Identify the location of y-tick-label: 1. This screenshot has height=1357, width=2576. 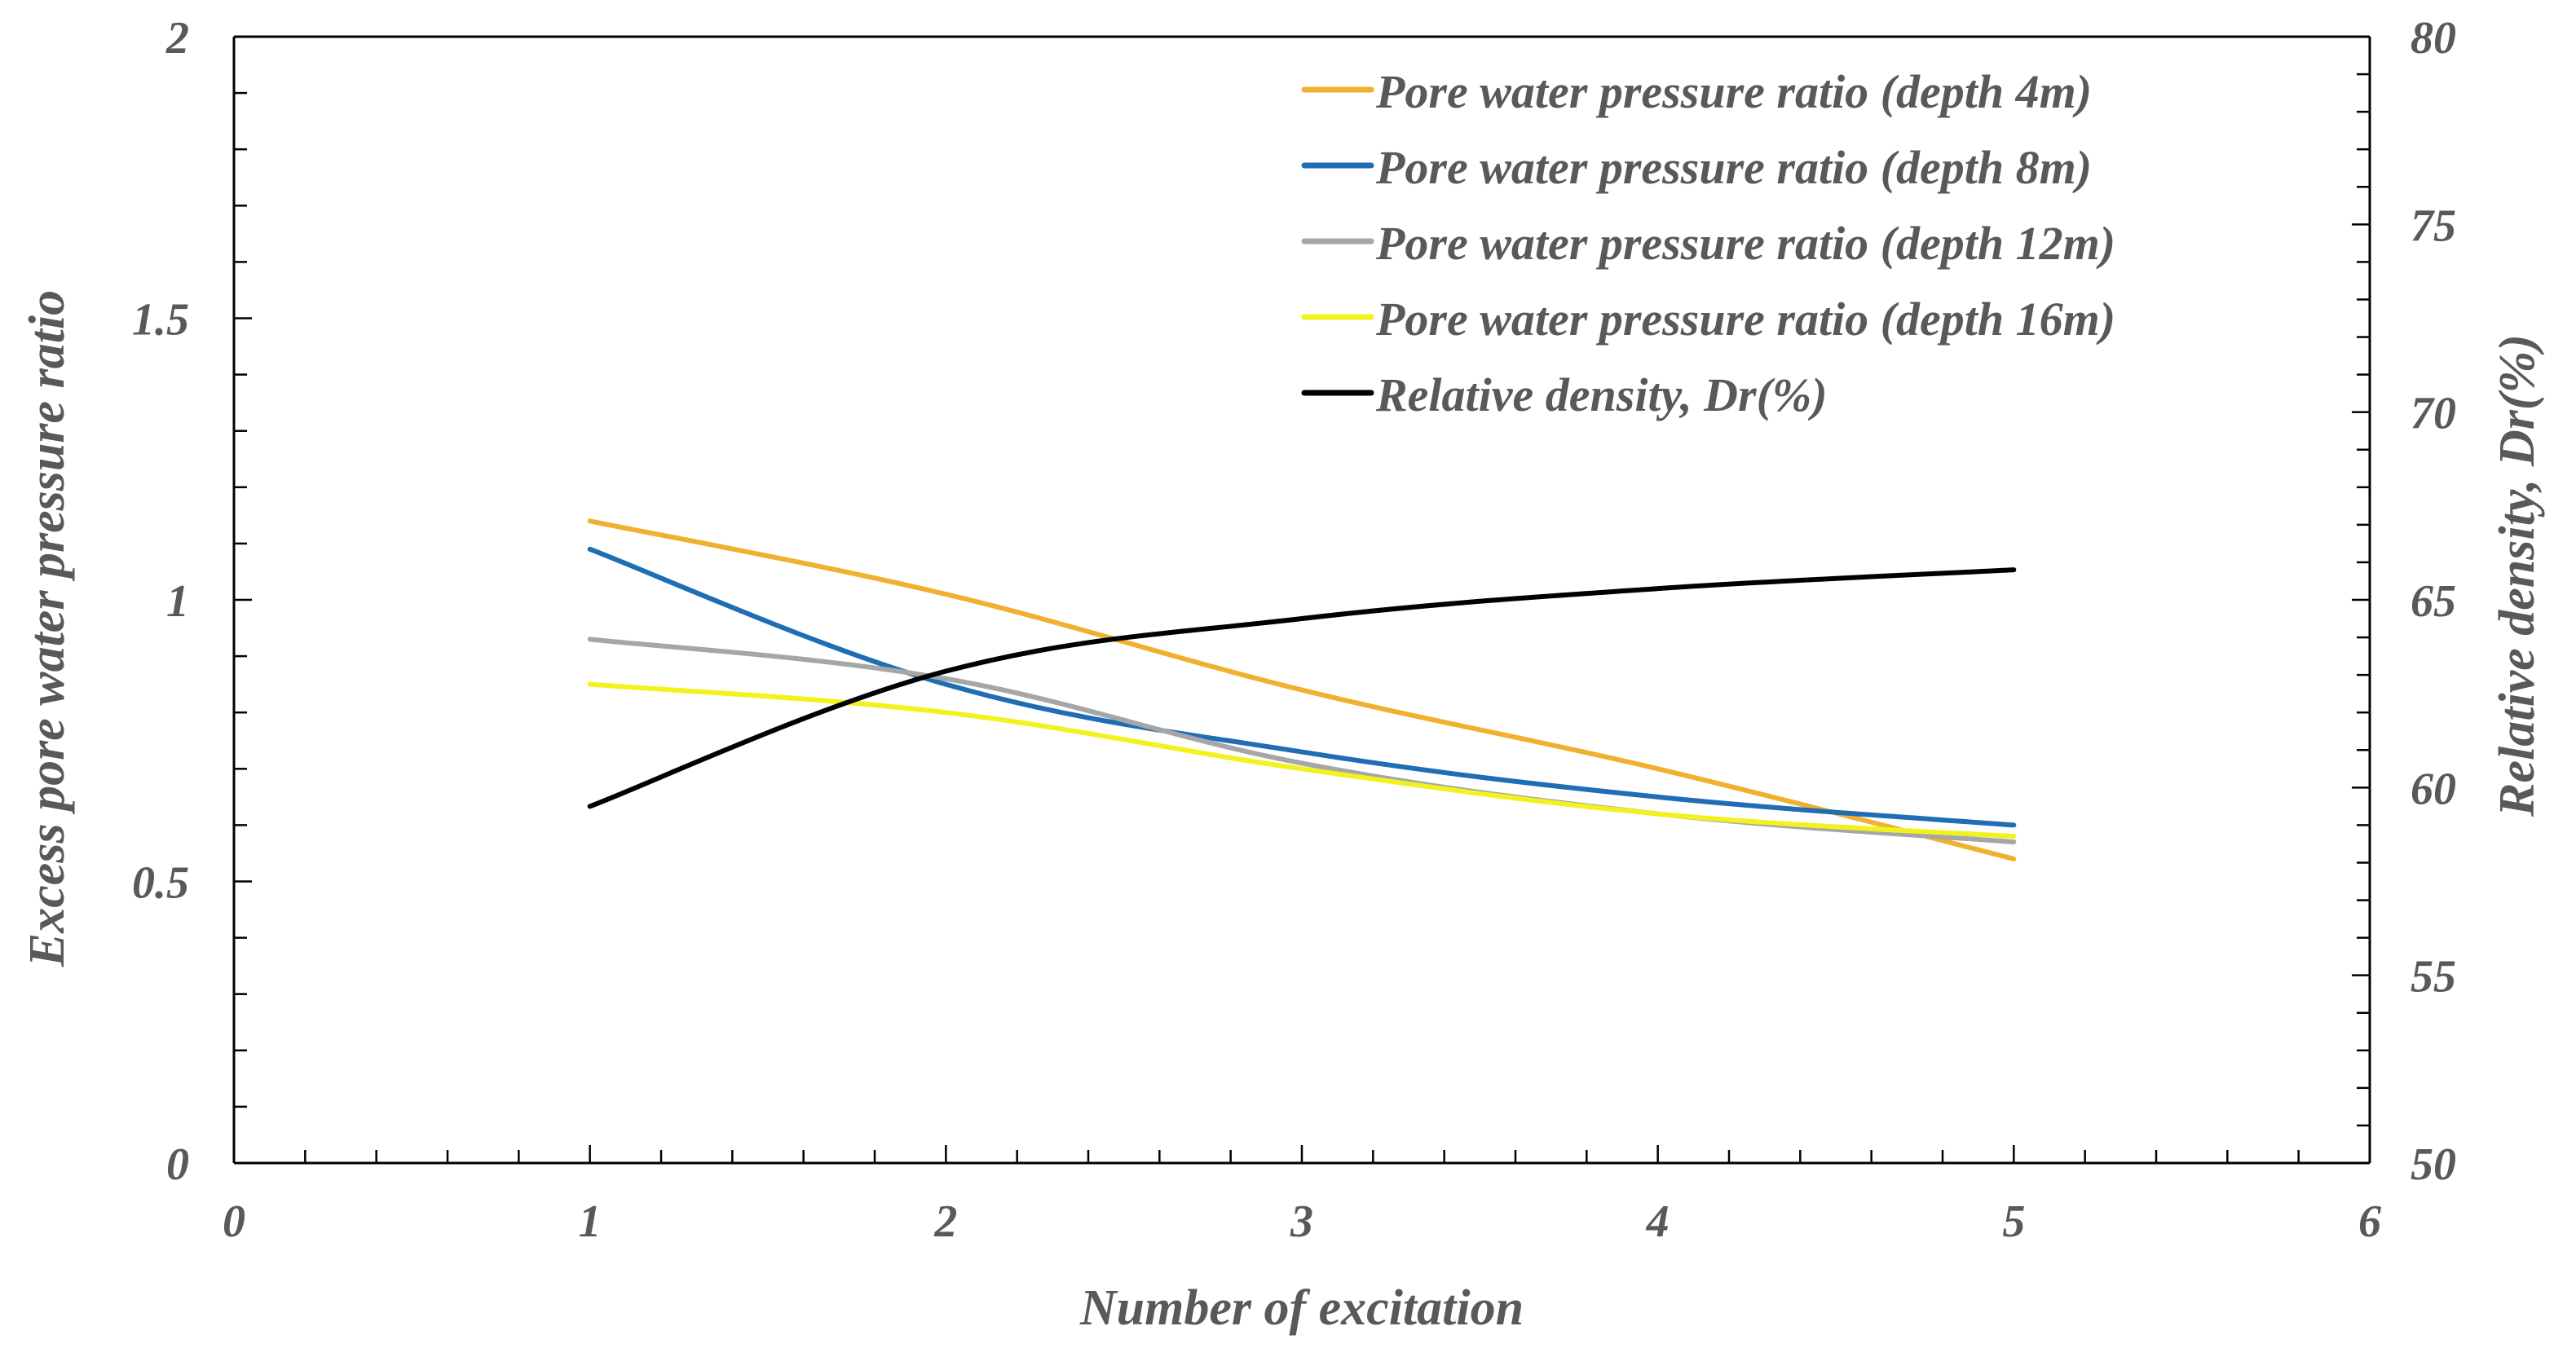
(177, 601).